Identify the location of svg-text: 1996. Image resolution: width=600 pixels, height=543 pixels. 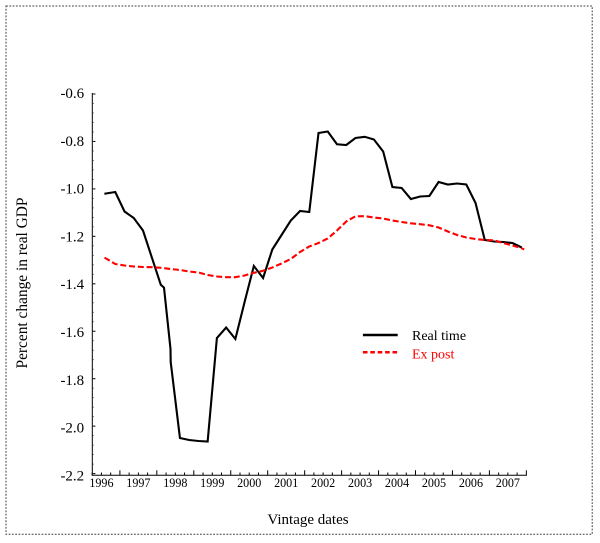
(101, 483).